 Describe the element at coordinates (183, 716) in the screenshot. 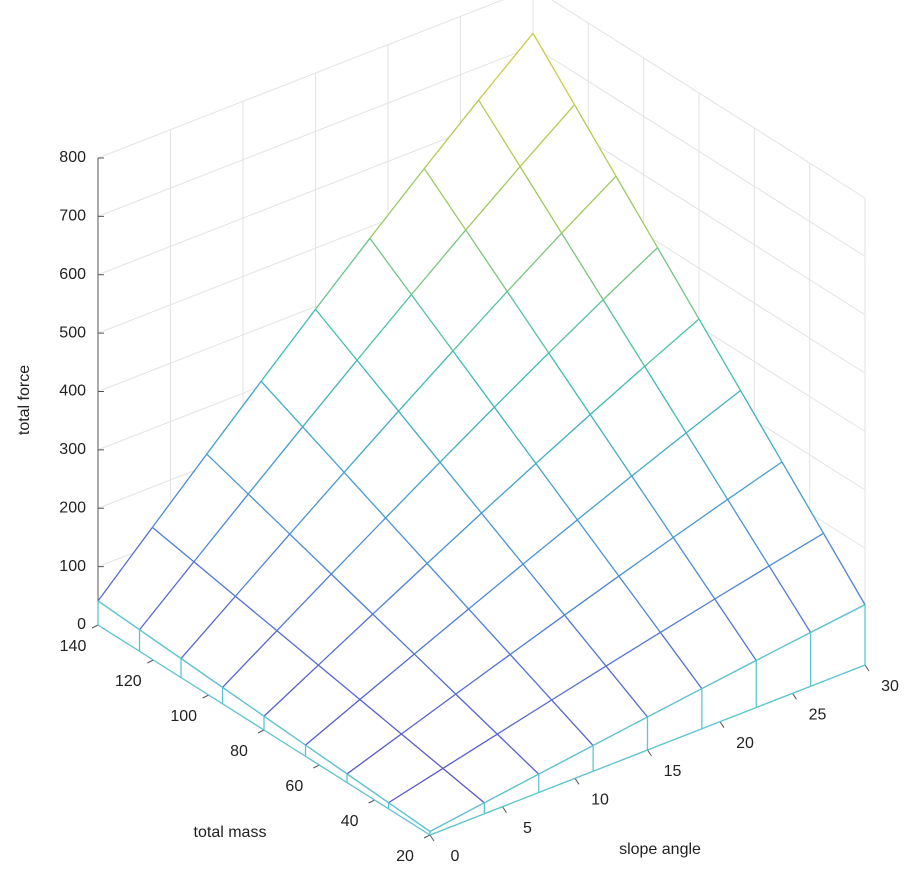

I see `y-tick-label: 100` at that location.